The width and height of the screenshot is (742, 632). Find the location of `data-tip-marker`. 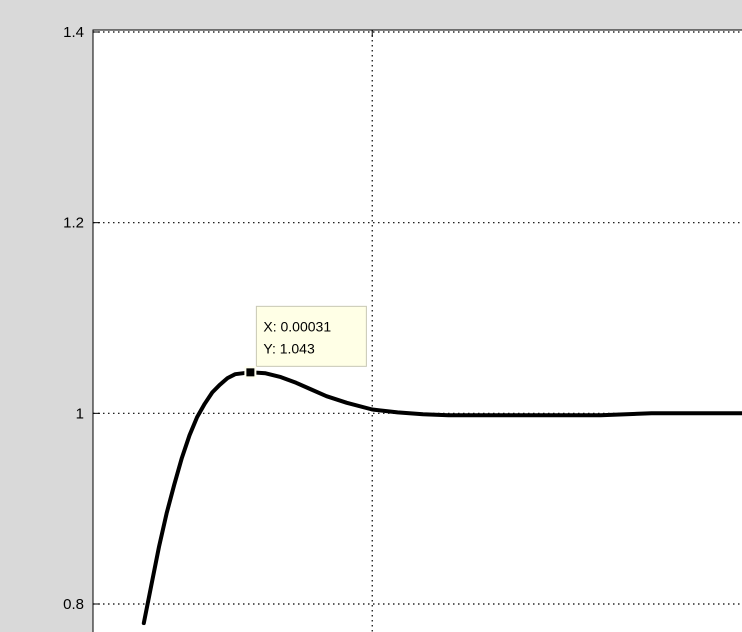

data-tip-marker is located at coordinates (250, 372).